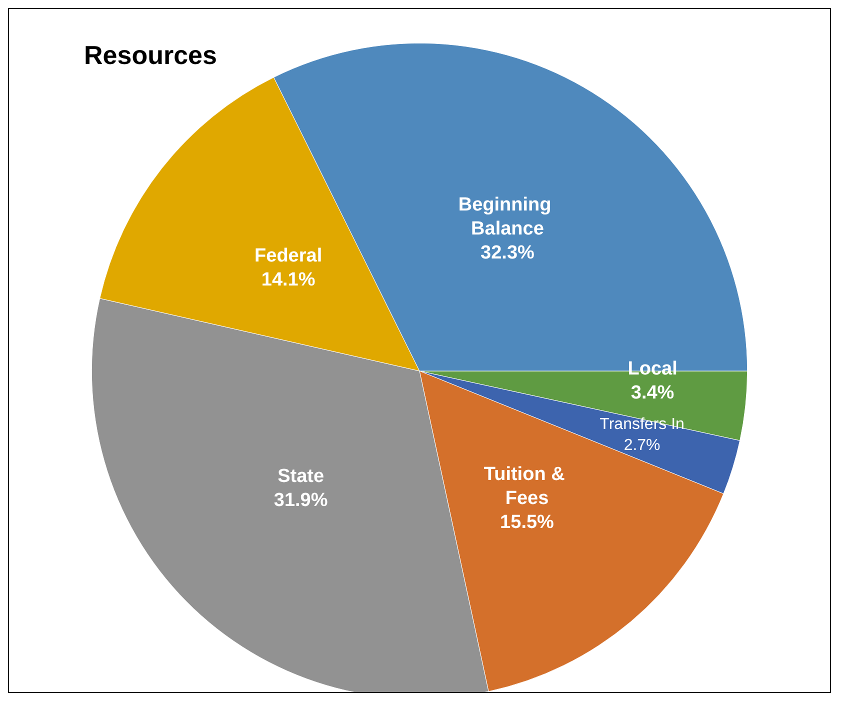 The image size is (843, 707). Describe the element at coordinates (507, 253) in the screenshot. I see `data-label: 32.3%` at that location.